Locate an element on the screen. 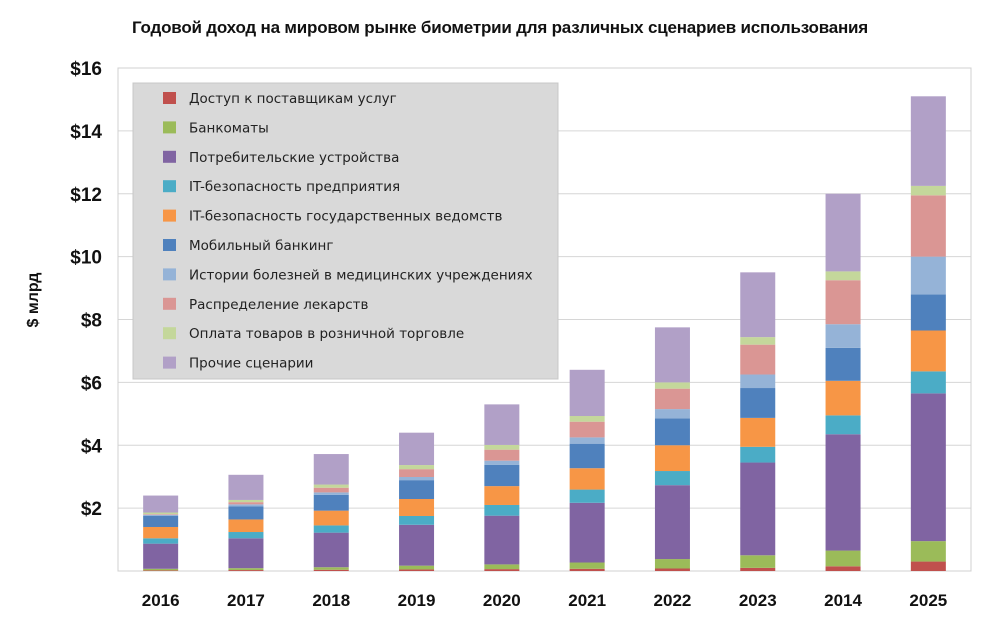  y-tick-label: $12 is located at coordinates (86, 195).